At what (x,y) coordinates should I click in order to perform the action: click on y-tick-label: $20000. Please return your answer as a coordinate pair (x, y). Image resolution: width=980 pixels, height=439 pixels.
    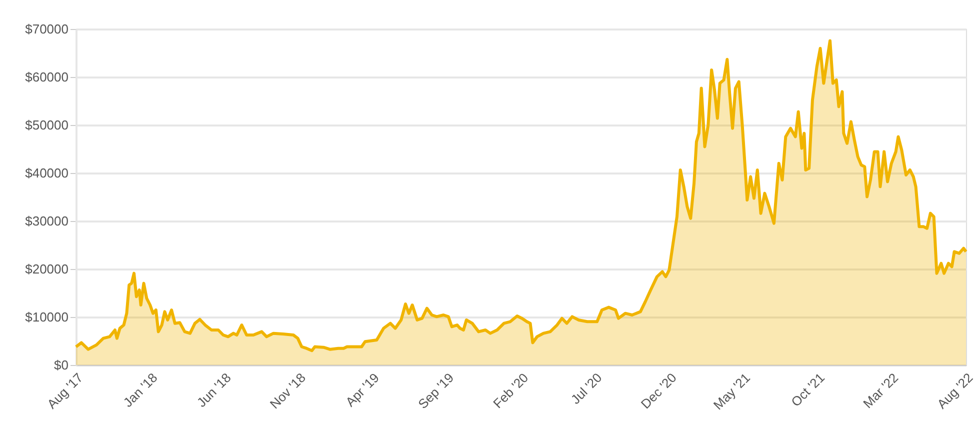
    Looking at the image, I should click on (46, 269).